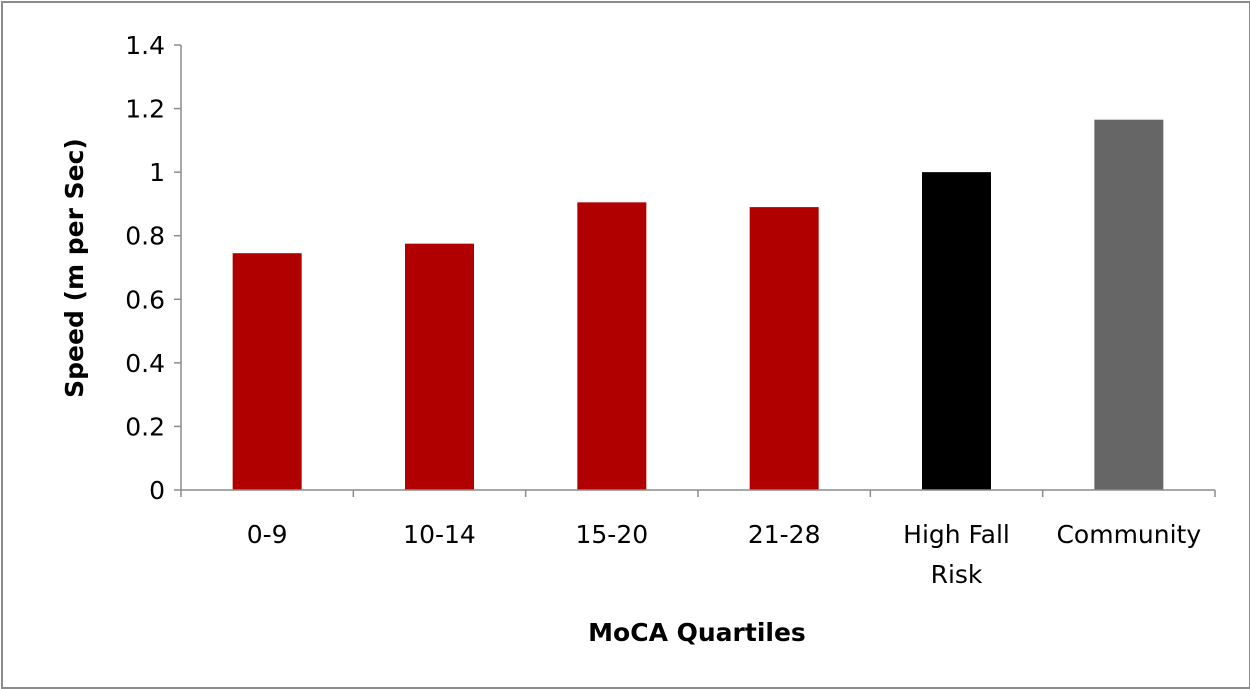 This screenshot has width=1250, height=689. Describe the element at coordinates (439, 534) in the screenshot. I see `x-tick-label: 10-14` at that location.